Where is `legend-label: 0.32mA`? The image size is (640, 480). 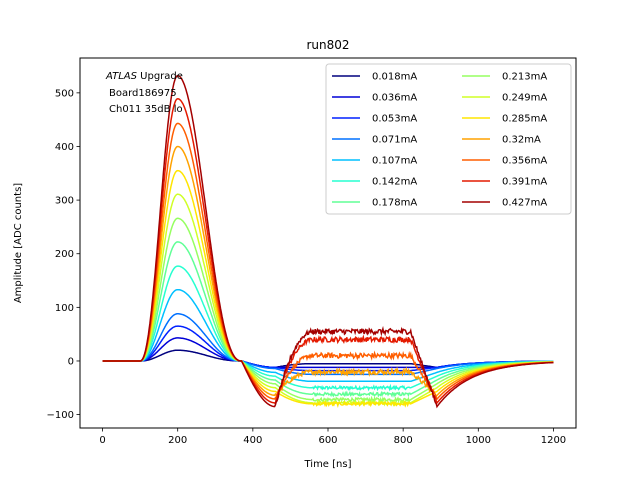
legend-label: 0.32mA is located at coordinates (521, 140).